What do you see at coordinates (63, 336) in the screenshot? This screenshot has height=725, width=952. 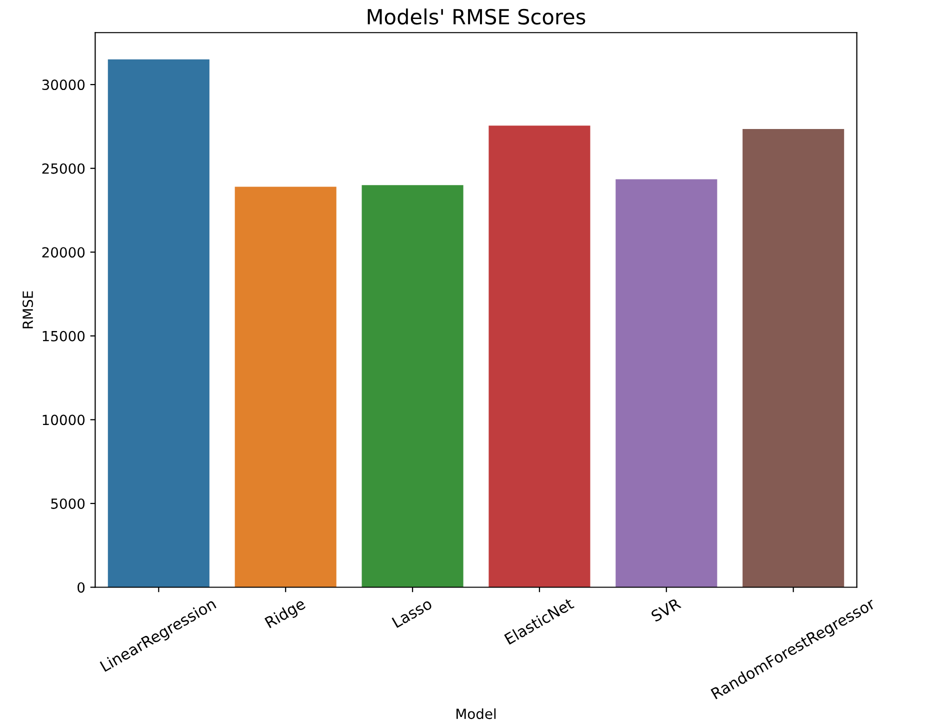 I see `y-tick-label: 15000` at bounding box center [63, 336].